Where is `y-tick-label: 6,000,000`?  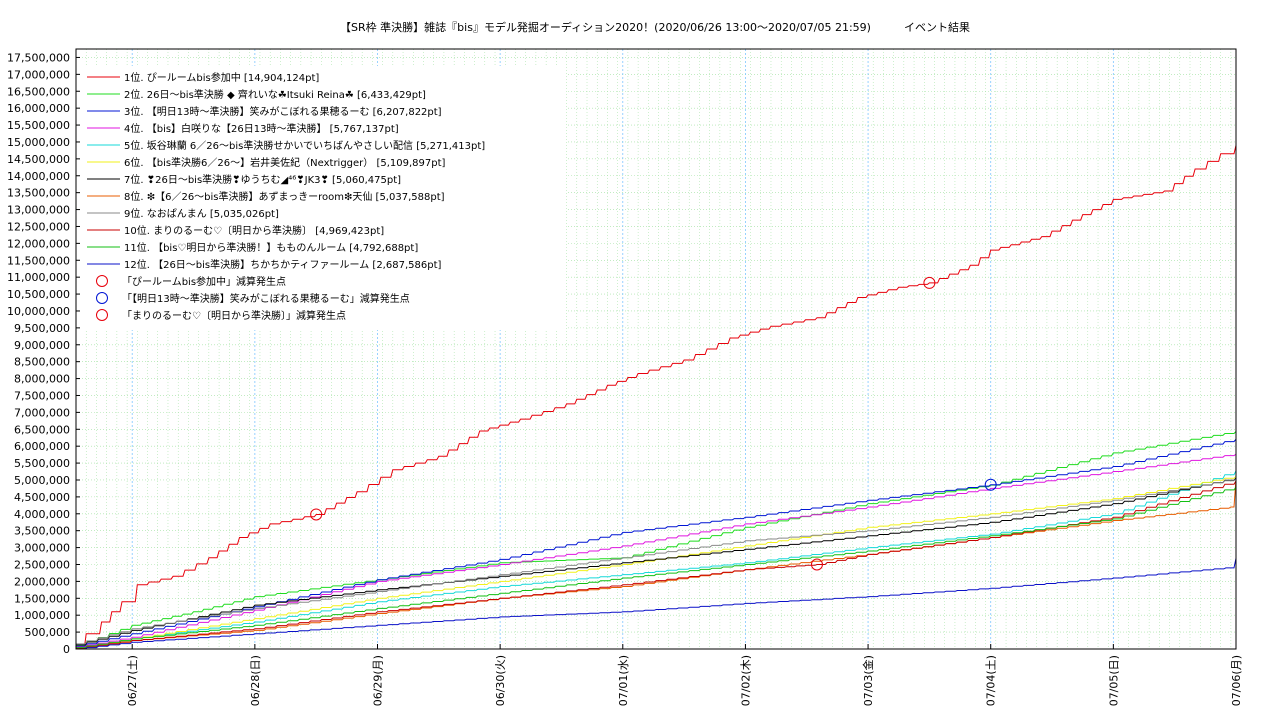
y-tick-label: 6,000,000 is located at coordinates (42, 446).